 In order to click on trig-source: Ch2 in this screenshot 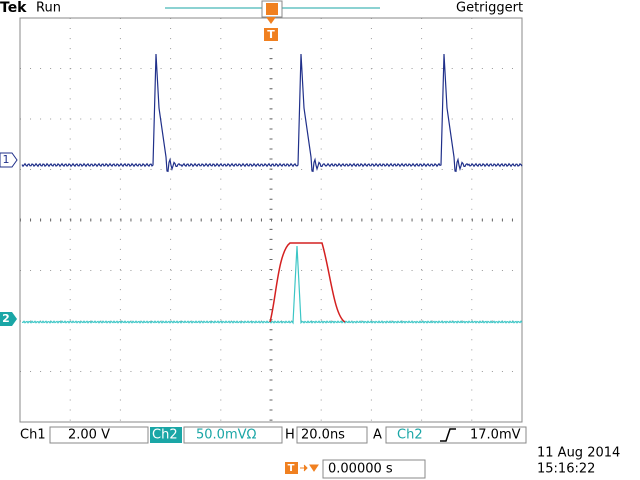, I will do `click(410, 435)`.